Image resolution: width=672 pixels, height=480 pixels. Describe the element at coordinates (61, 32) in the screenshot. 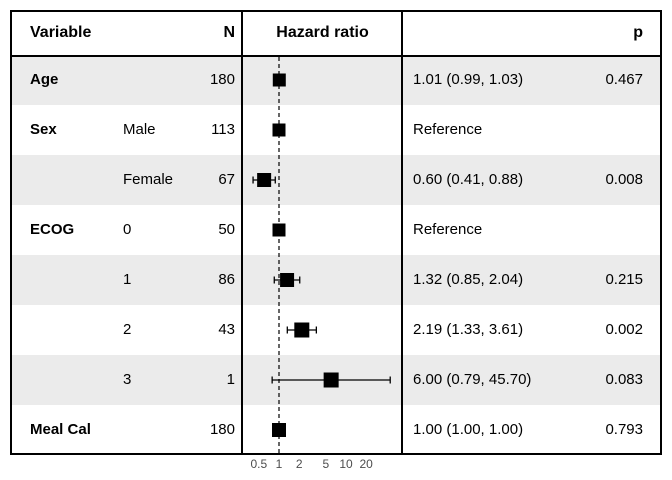

I see `column-header-variable: Variable` at that location.